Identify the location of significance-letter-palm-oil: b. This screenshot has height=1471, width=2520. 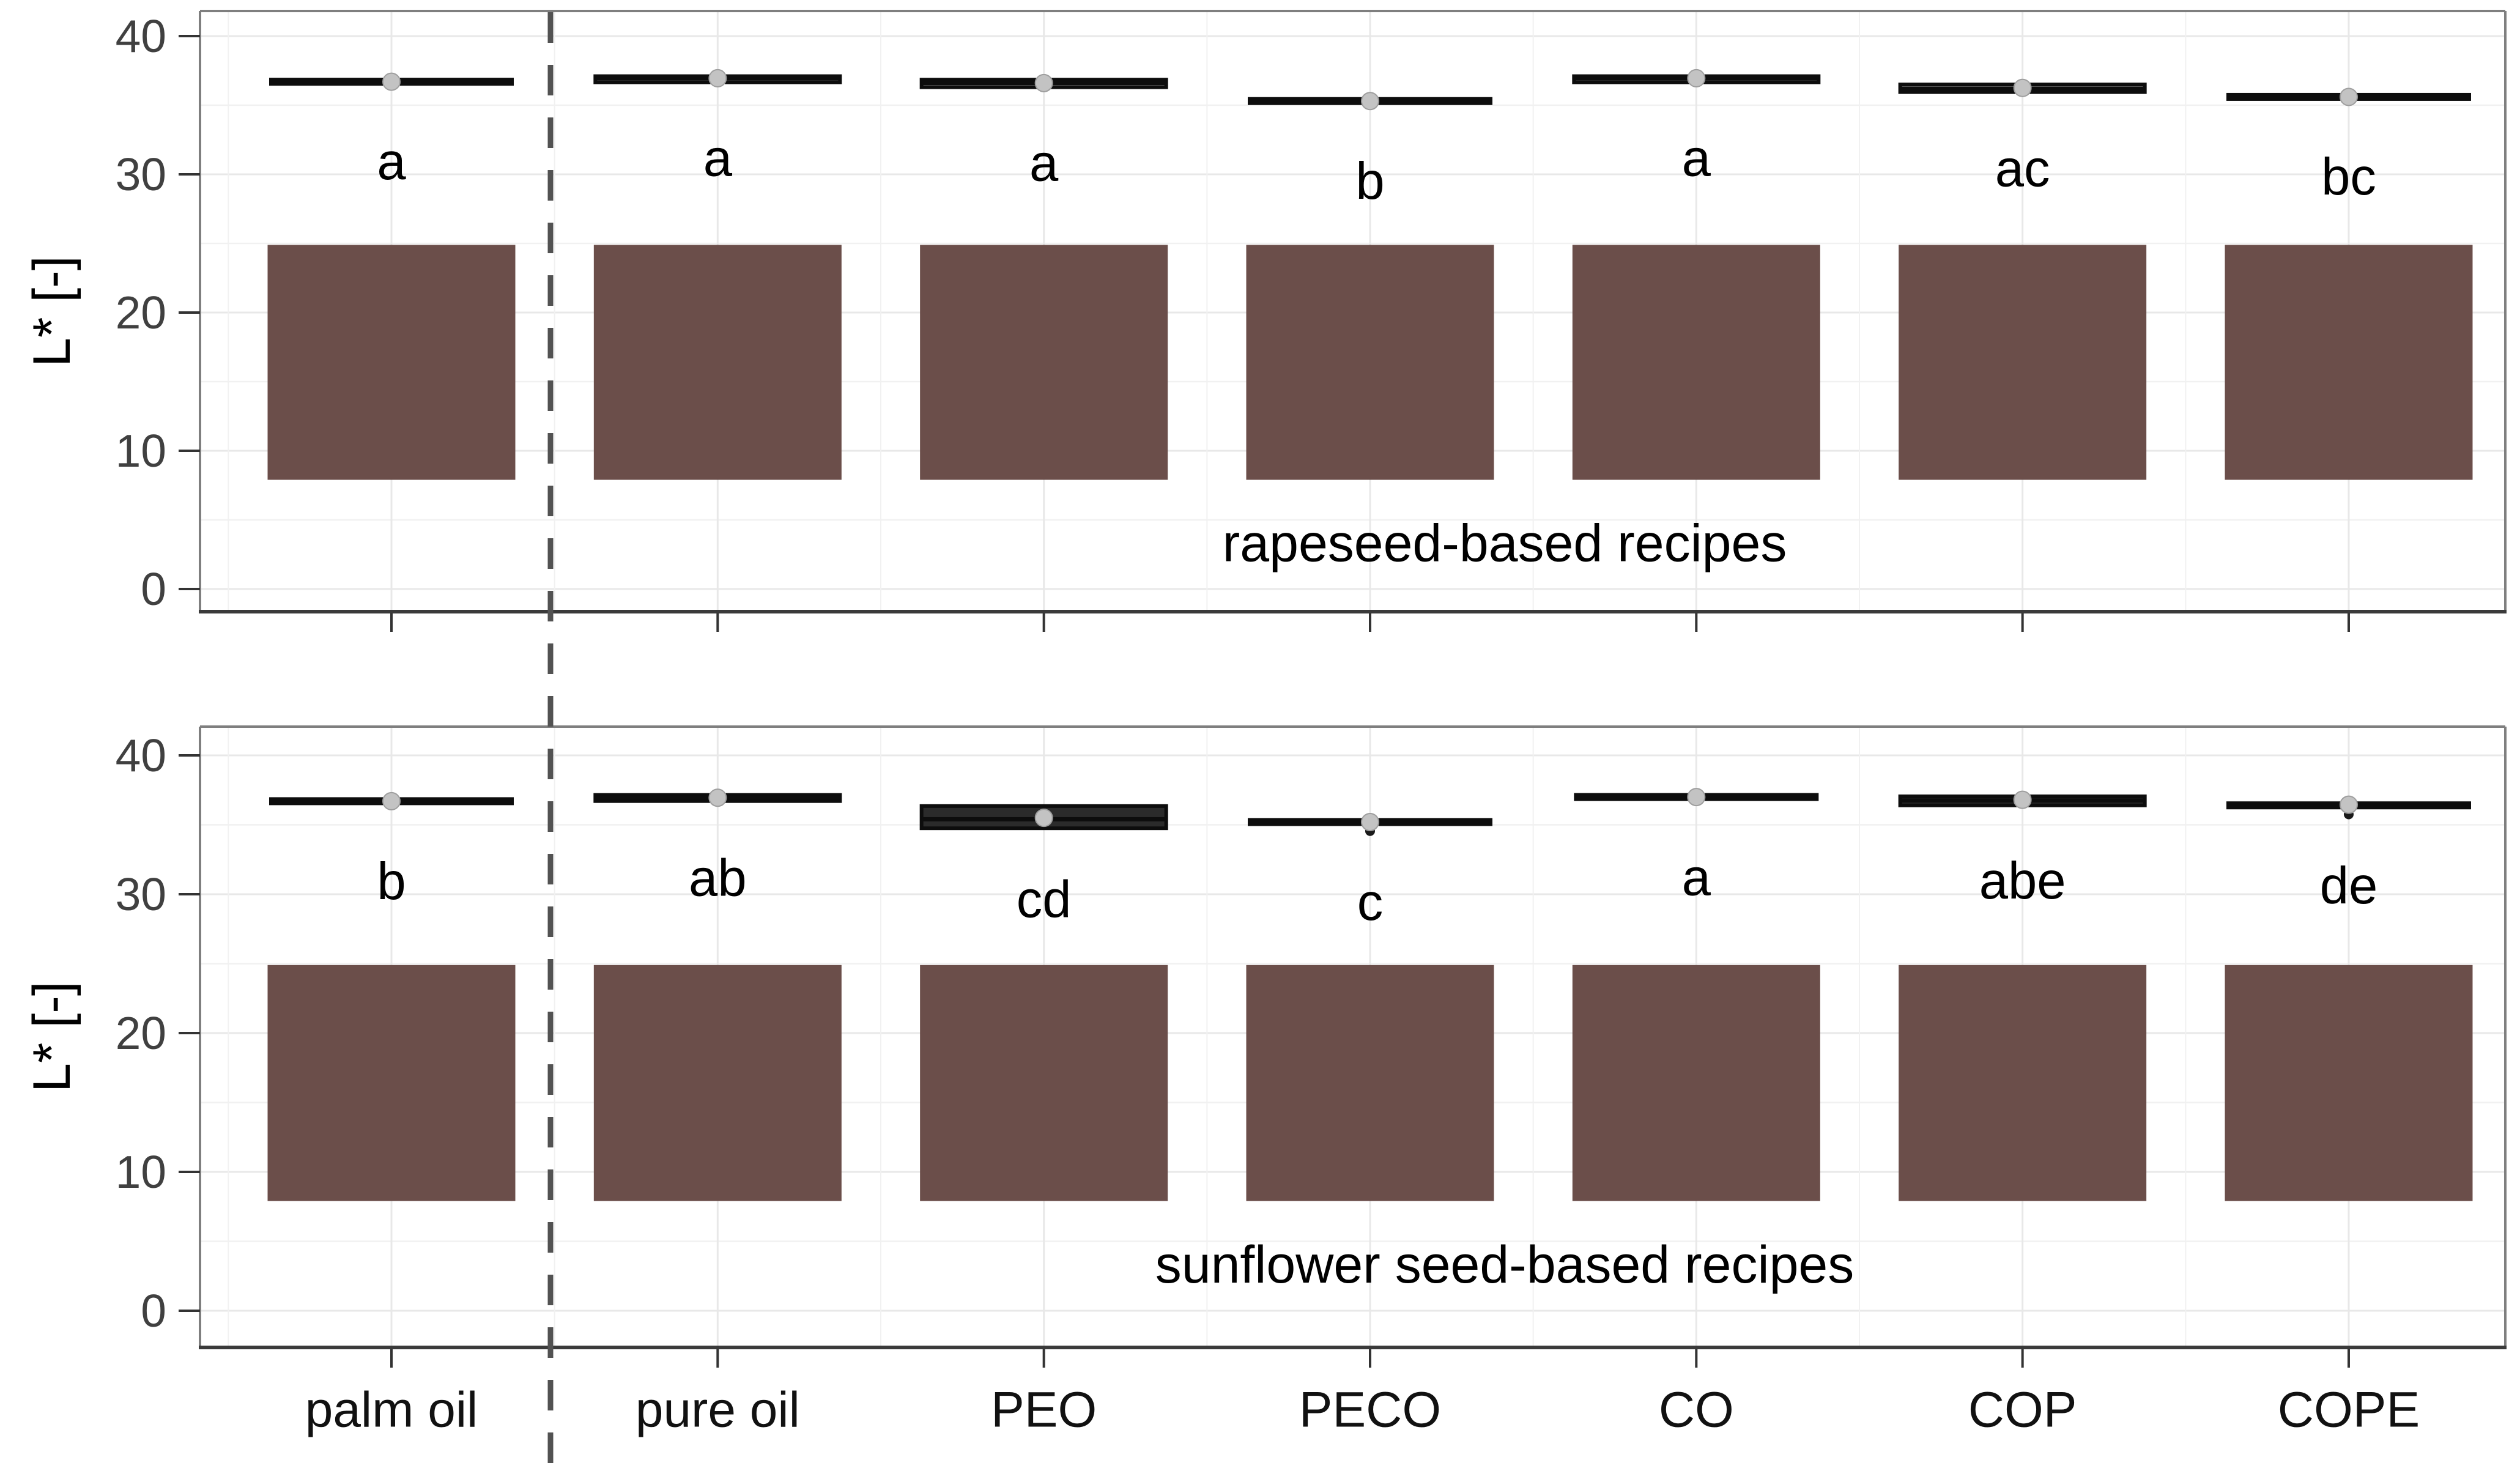
(391, 882).